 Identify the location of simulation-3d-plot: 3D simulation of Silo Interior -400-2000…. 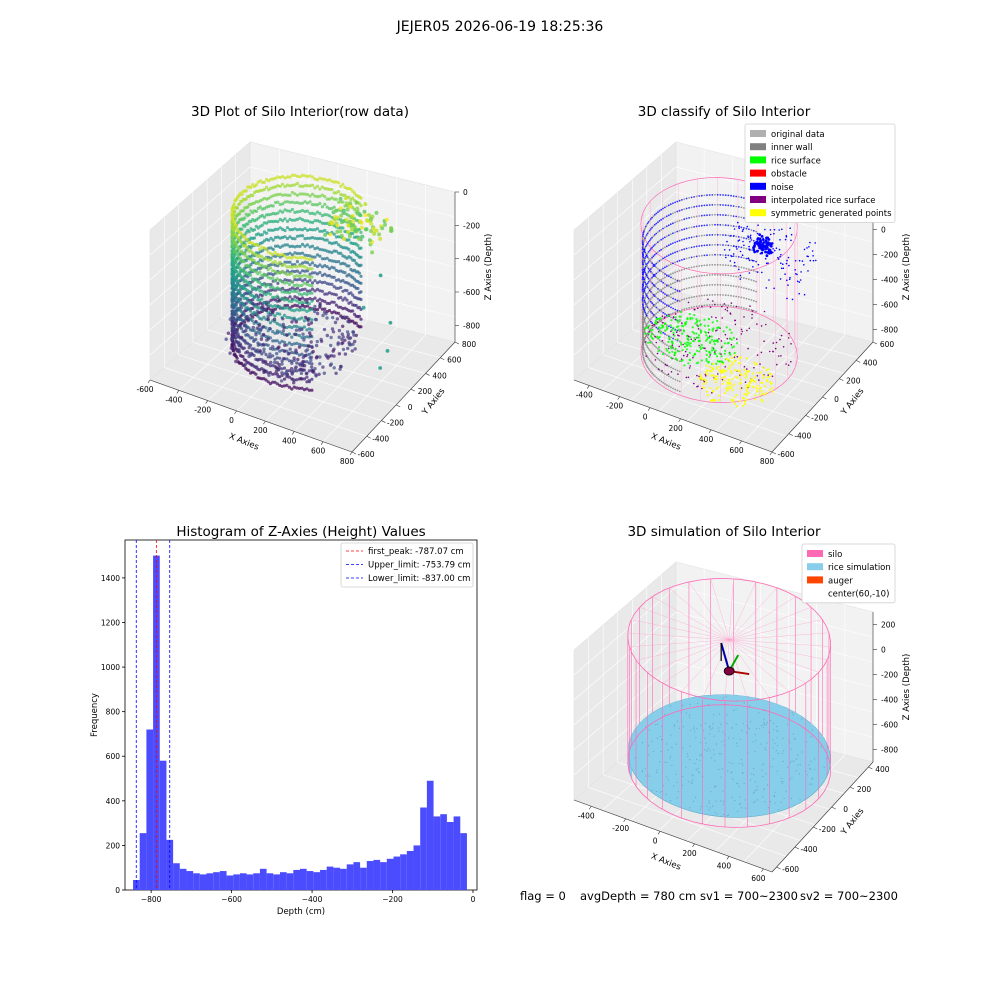
(742, 703).